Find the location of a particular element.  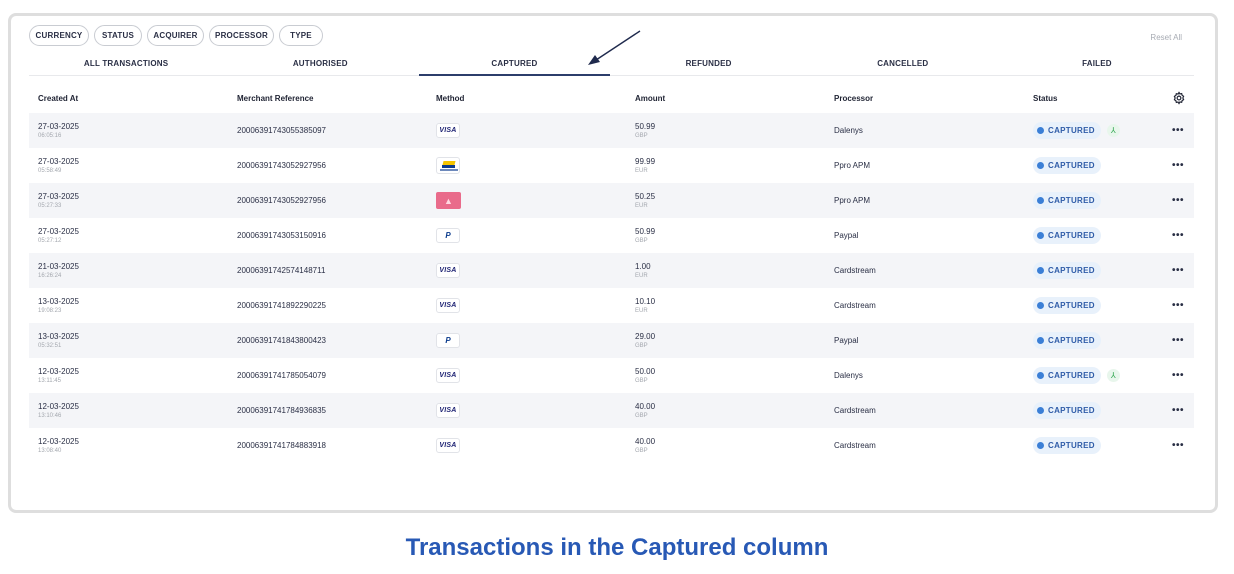

amount-cell: 1.00 EUR is located at coordinates (643, 271).